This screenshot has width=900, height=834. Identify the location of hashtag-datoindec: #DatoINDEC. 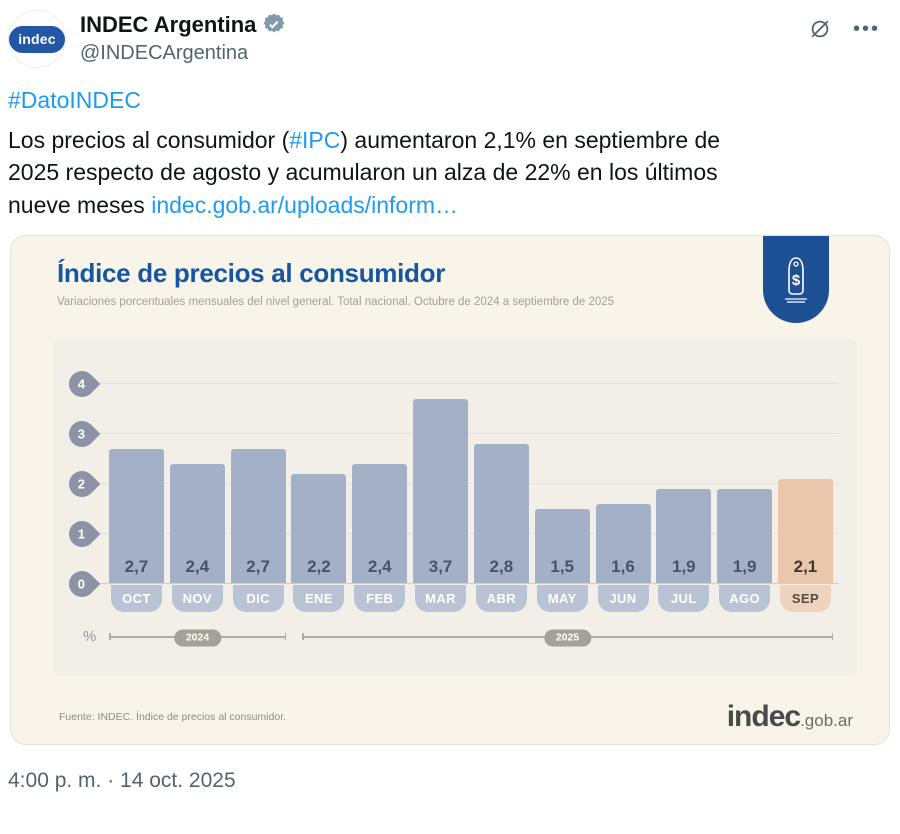
(74, 100).